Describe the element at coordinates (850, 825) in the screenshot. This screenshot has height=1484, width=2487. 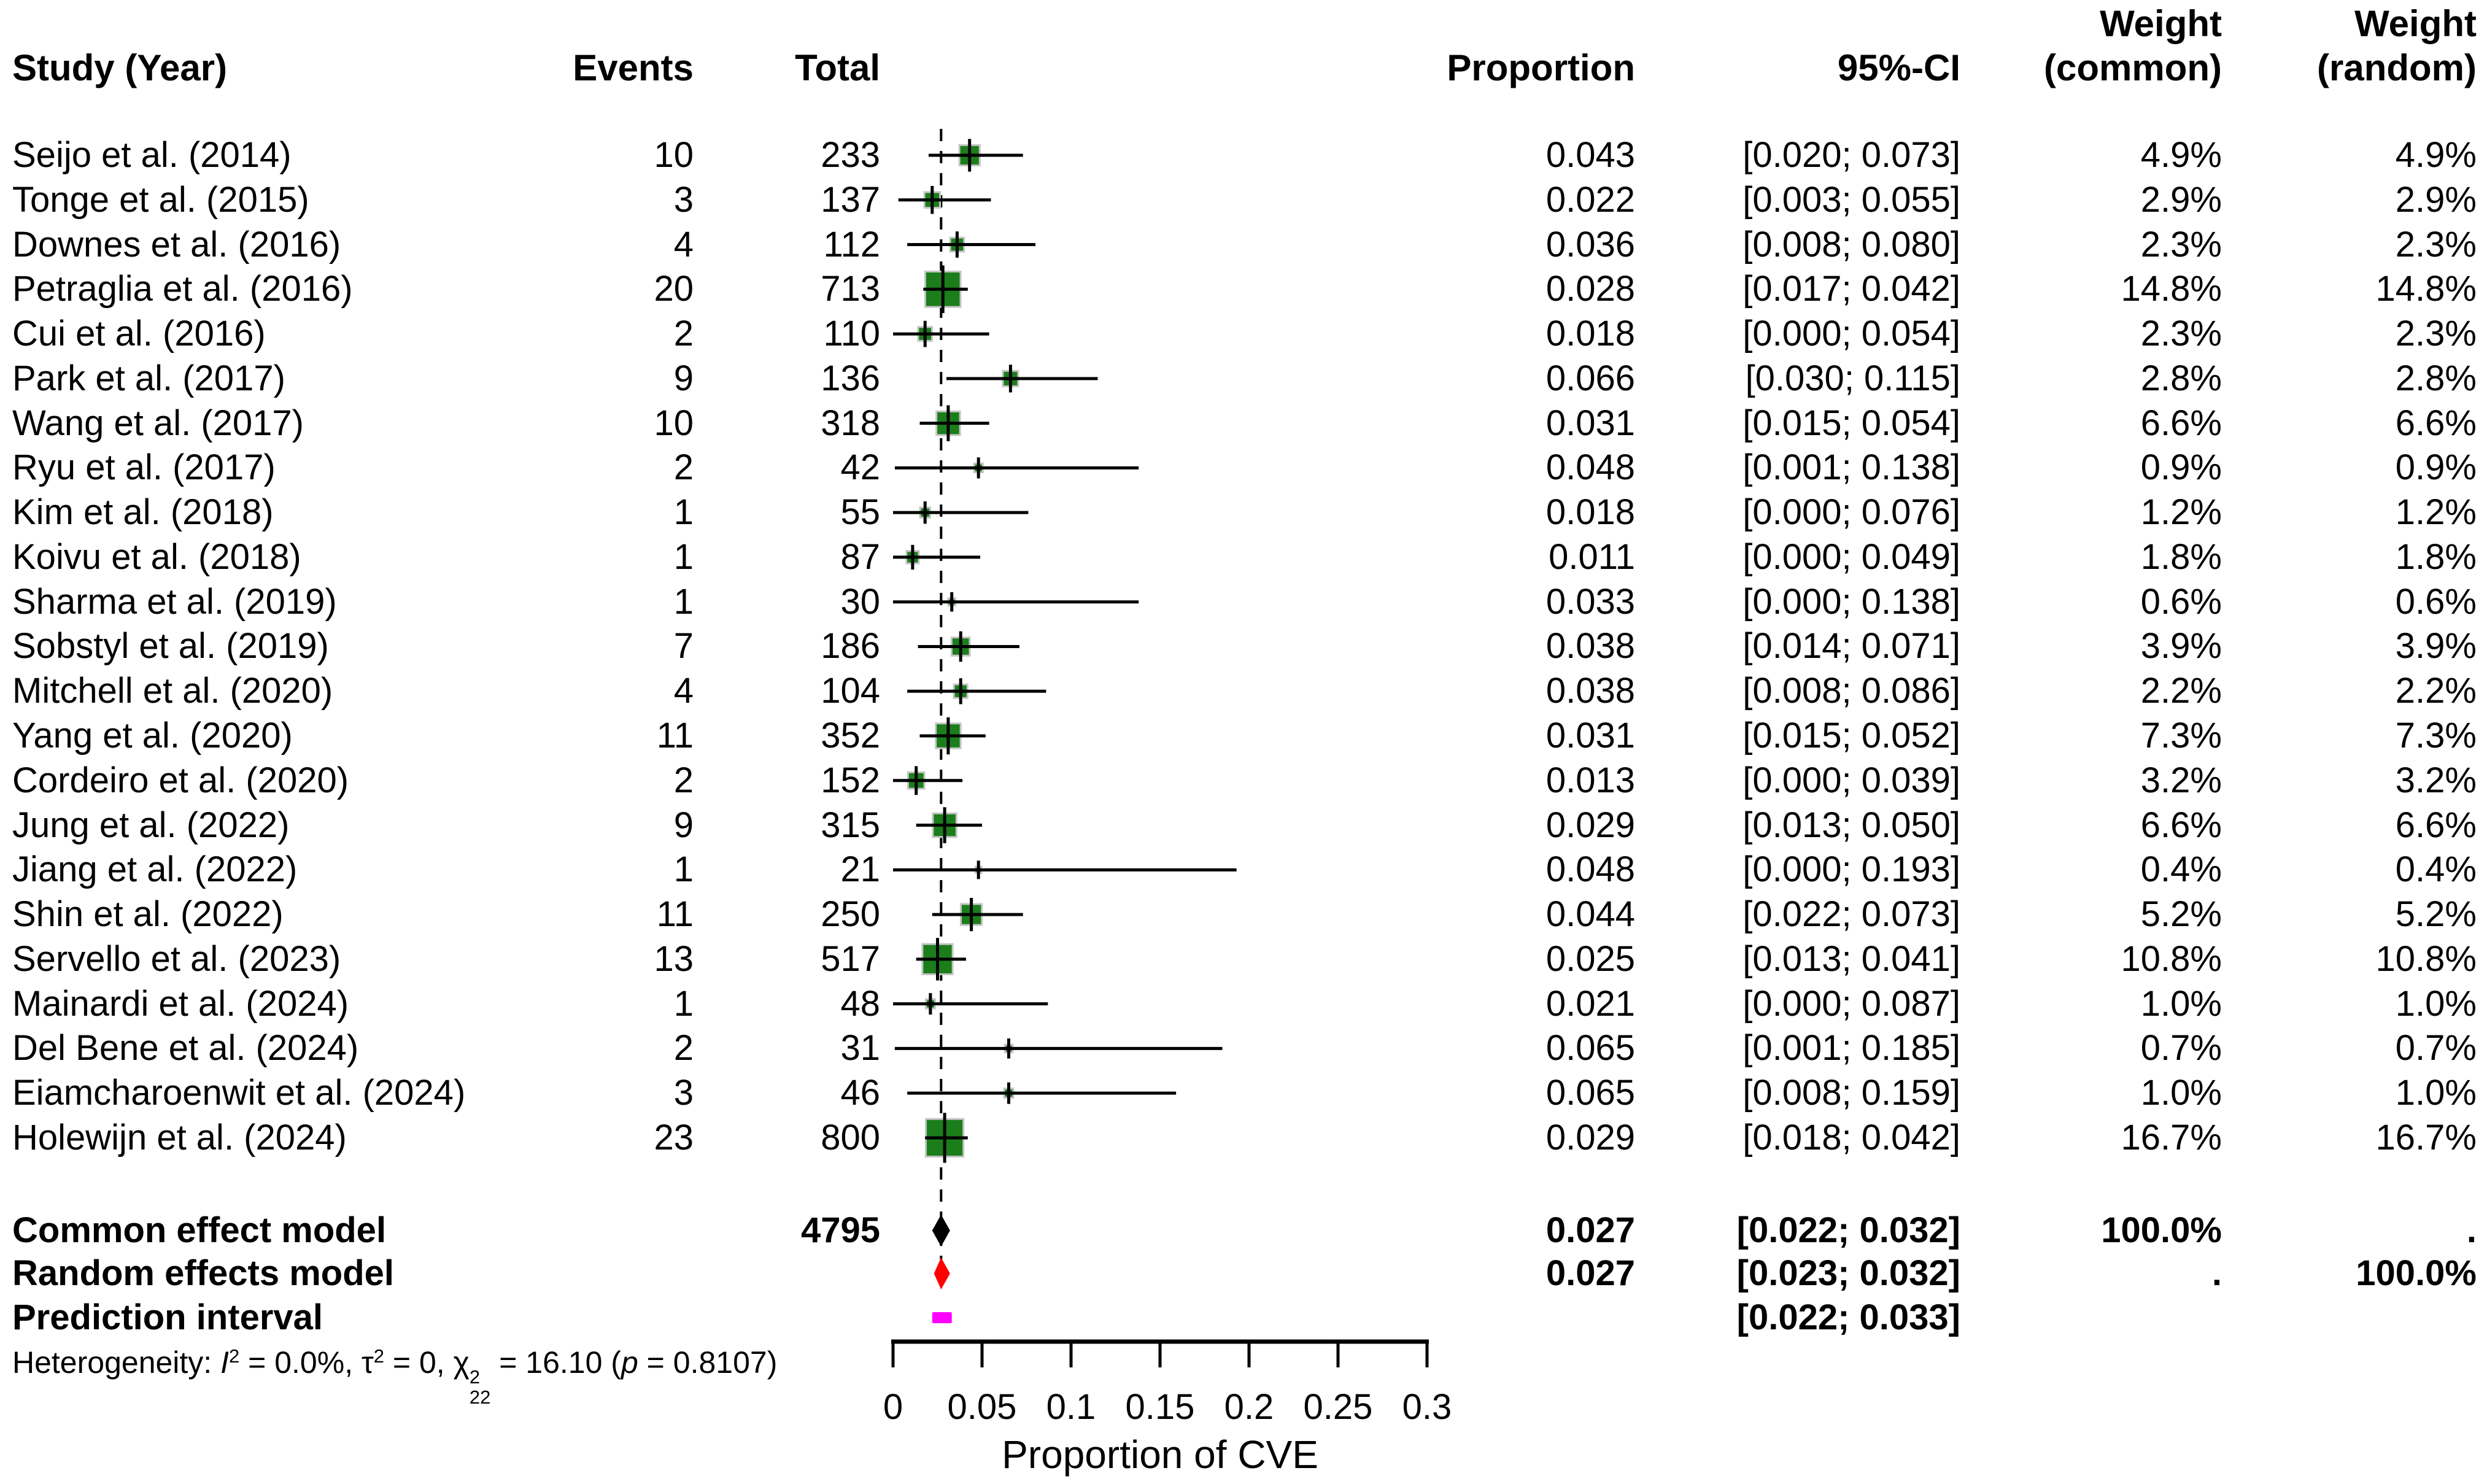
I see `study-total: 315` at that location.